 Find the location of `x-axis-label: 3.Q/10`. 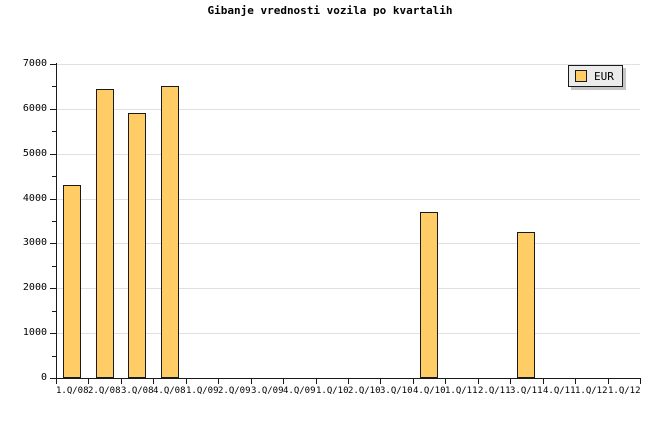

x-axis-label: 3.Q/10 is located at coordinates (396, 391).